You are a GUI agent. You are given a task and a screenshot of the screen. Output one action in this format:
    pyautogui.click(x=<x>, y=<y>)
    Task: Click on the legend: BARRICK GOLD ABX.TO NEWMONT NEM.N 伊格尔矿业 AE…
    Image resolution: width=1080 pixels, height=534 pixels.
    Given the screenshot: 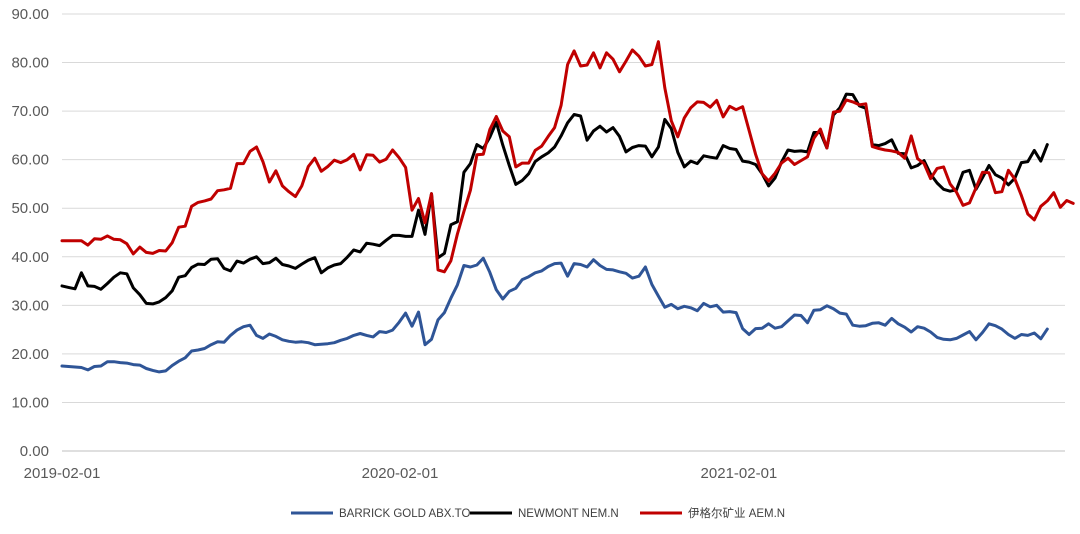 What is the action you would take?
    pyautogui.click(x=538, y=513)
    